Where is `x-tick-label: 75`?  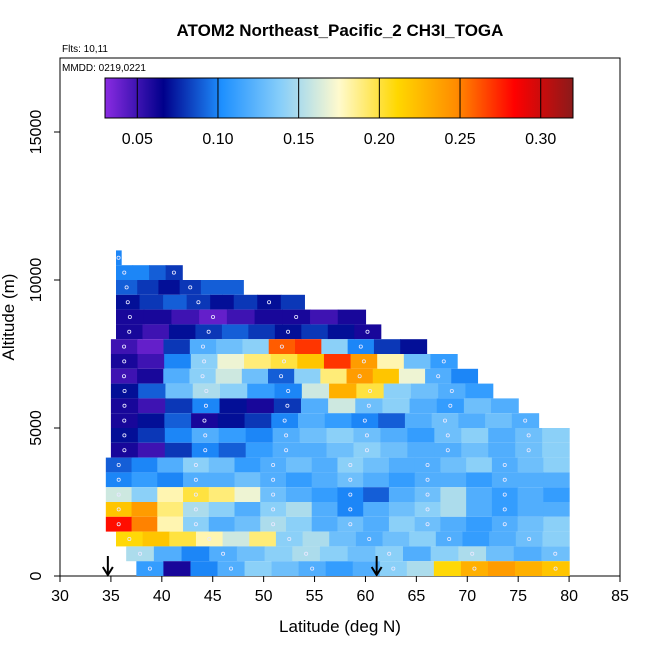
x-tick-label: 75 is located at coordinates (518, 596).